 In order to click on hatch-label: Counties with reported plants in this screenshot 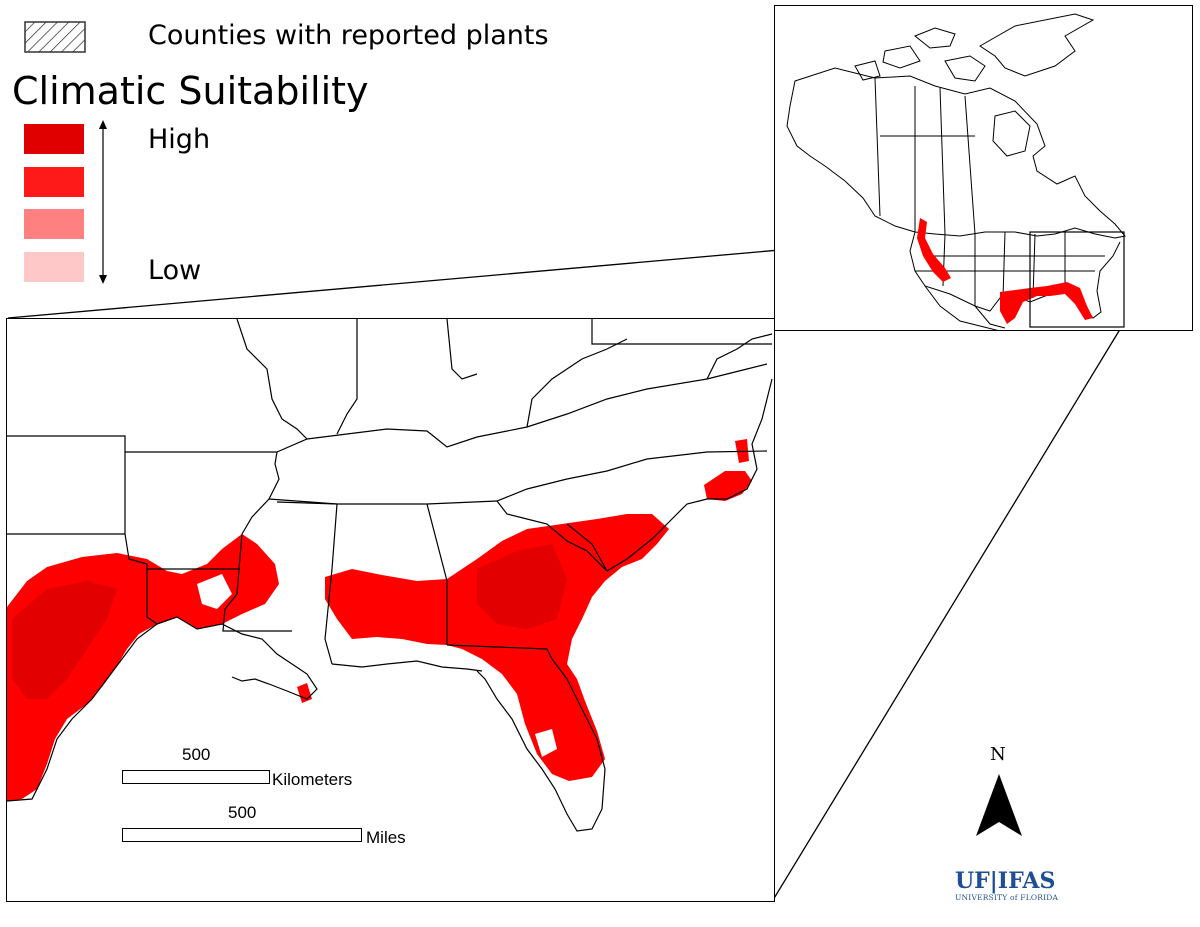, I will do `click(348, 35)`.